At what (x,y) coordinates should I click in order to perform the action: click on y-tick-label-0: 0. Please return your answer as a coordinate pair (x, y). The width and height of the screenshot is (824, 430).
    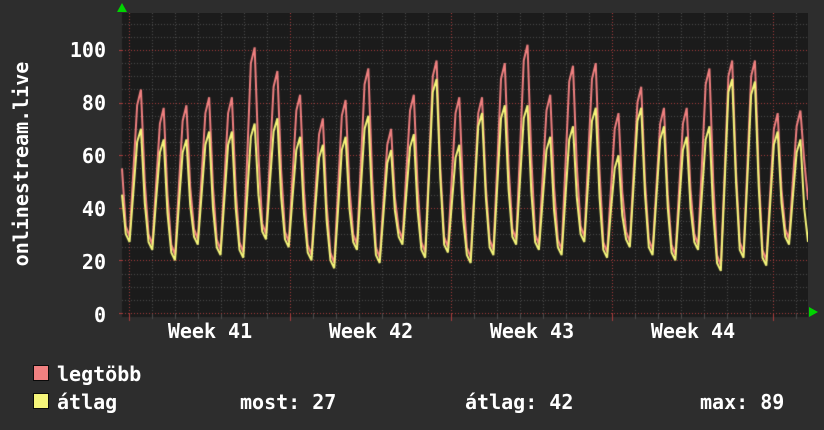
    Looking at the image, I should click on (99, 315).